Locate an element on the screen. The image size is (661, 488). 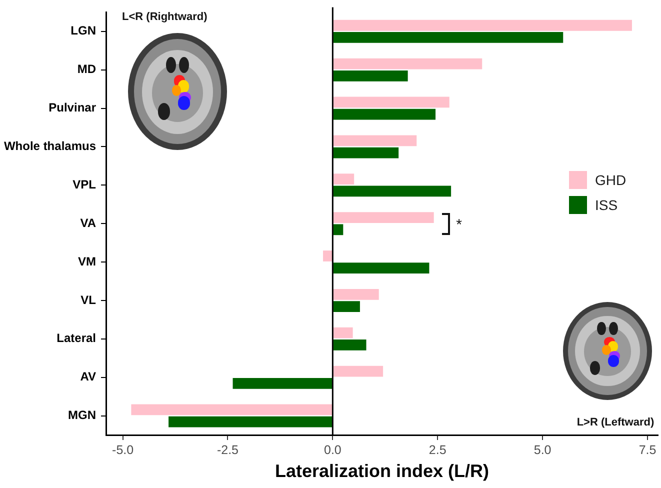
legend-label: ISS is located at coordinates (606, 204).